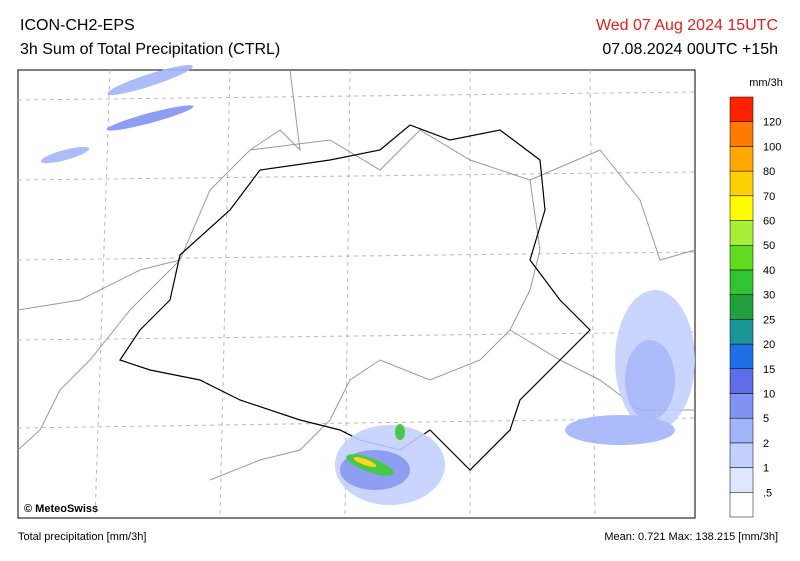 This screenshot has height=561, width=800. Describe the element at coordinates (766, 419) in the screenshot. I see `colorbar-label: 5` at that location.